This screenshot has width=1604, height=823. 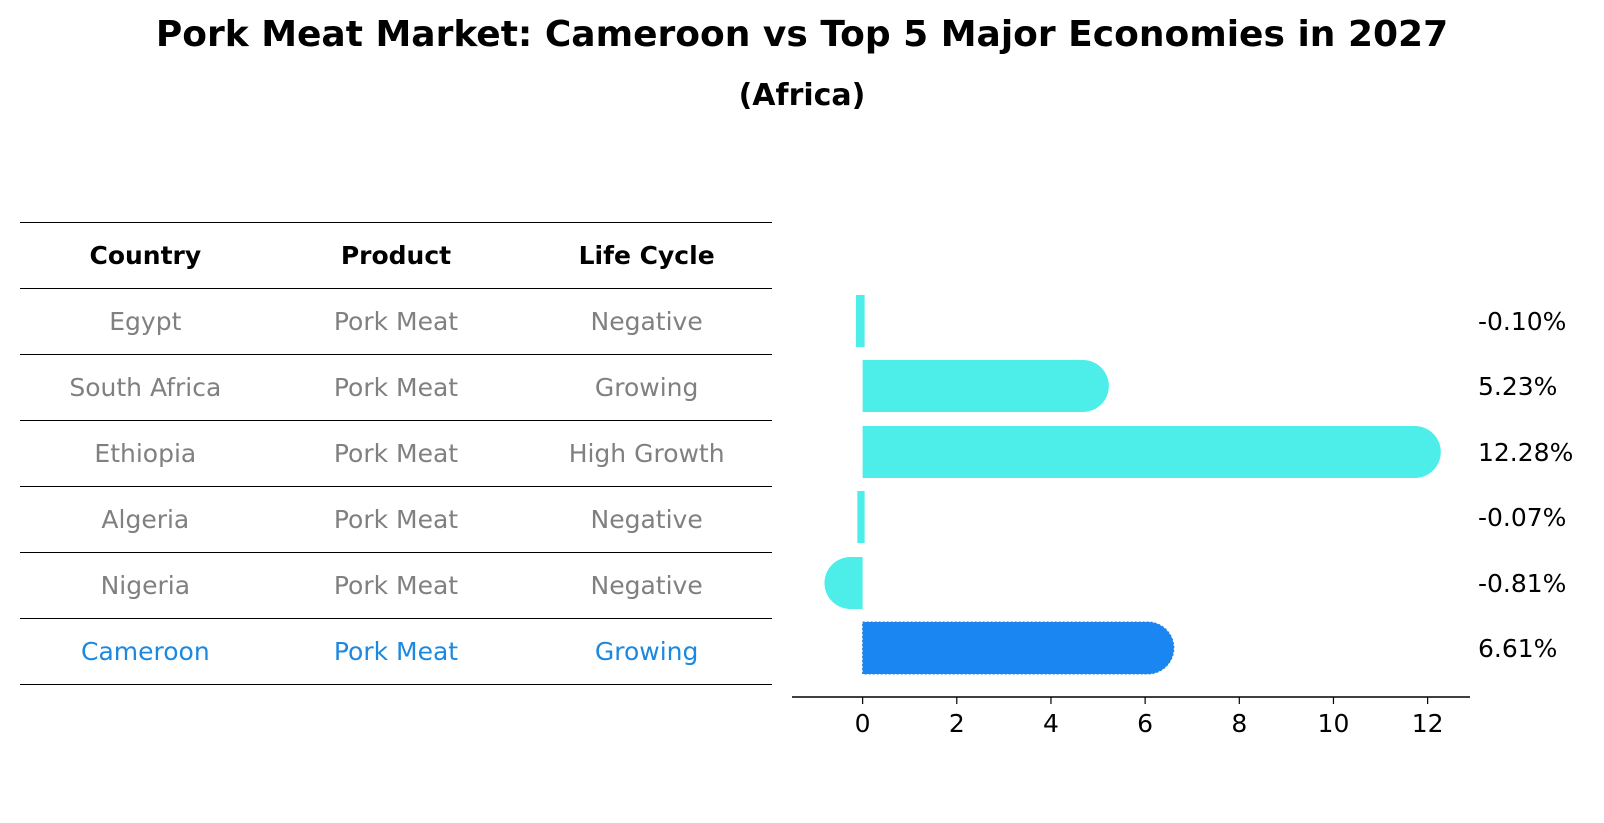 I want to click on x-tick-label: 0, so click(x=863, y=723).